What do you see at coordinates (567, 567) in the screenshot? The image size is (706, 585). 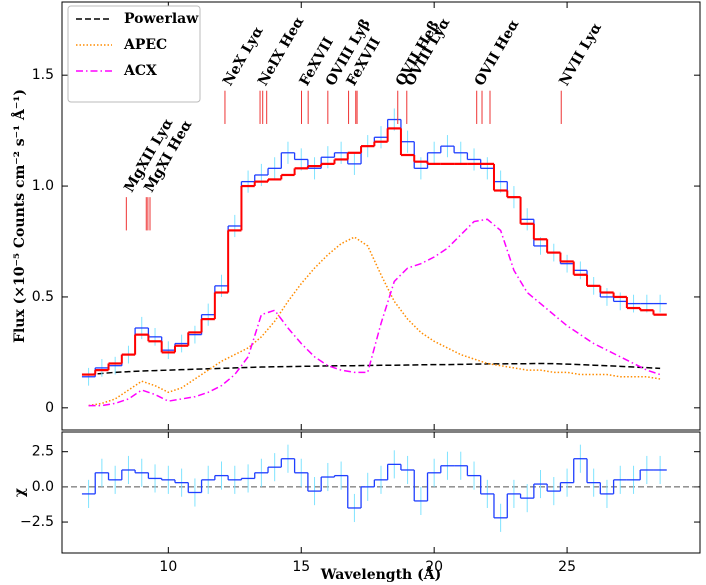 I see `x-tick-label: 25` at bounding box center [567, 567].